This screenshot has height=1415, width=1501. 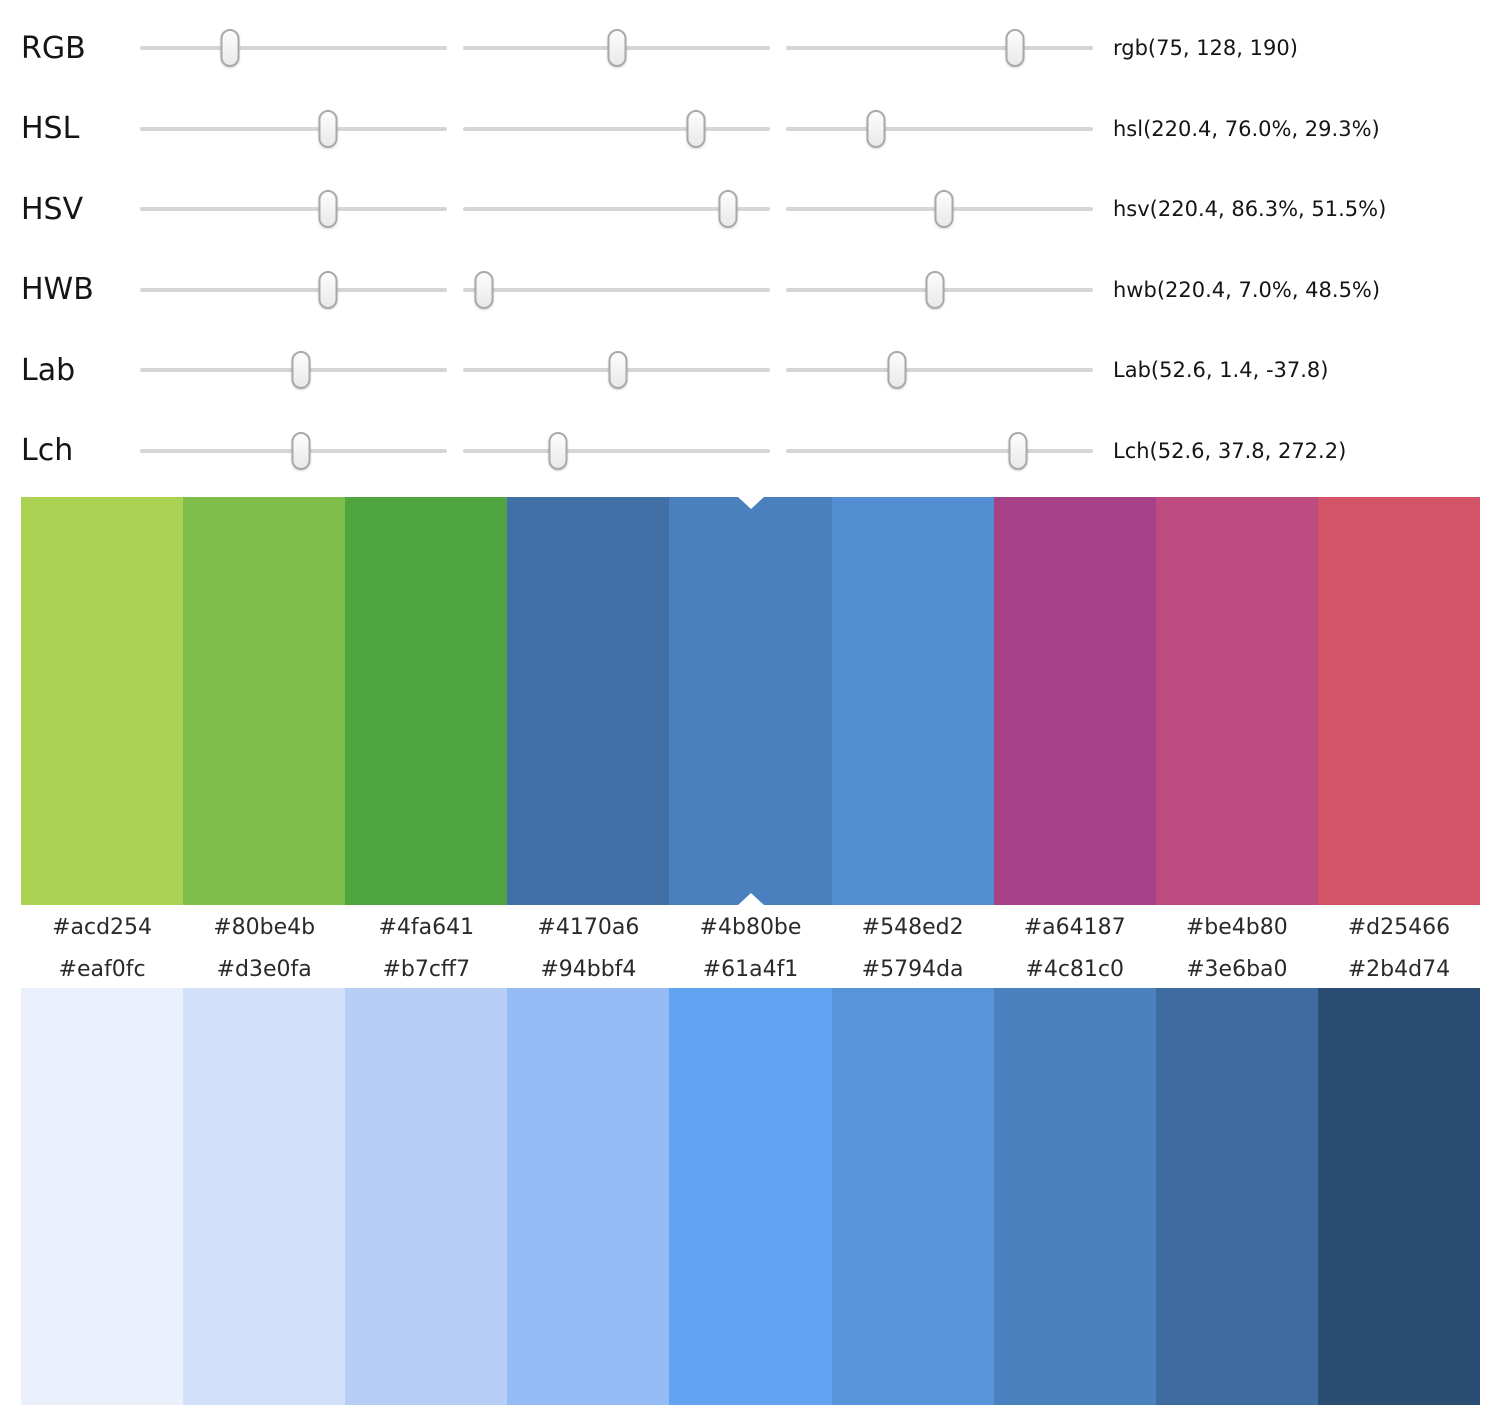 I want to click on slider-row-hsl: HSL hsl(220.4, 76.0%, 29.3%), so click(x=750, y=129).